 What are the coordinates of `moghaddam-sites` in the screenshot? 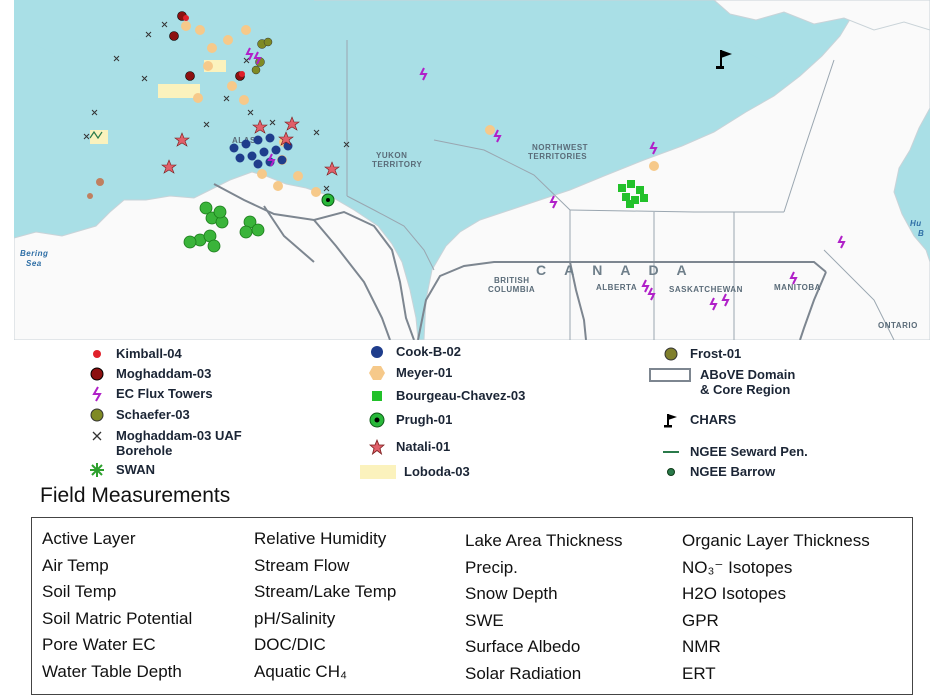 It's located at (207, 46).